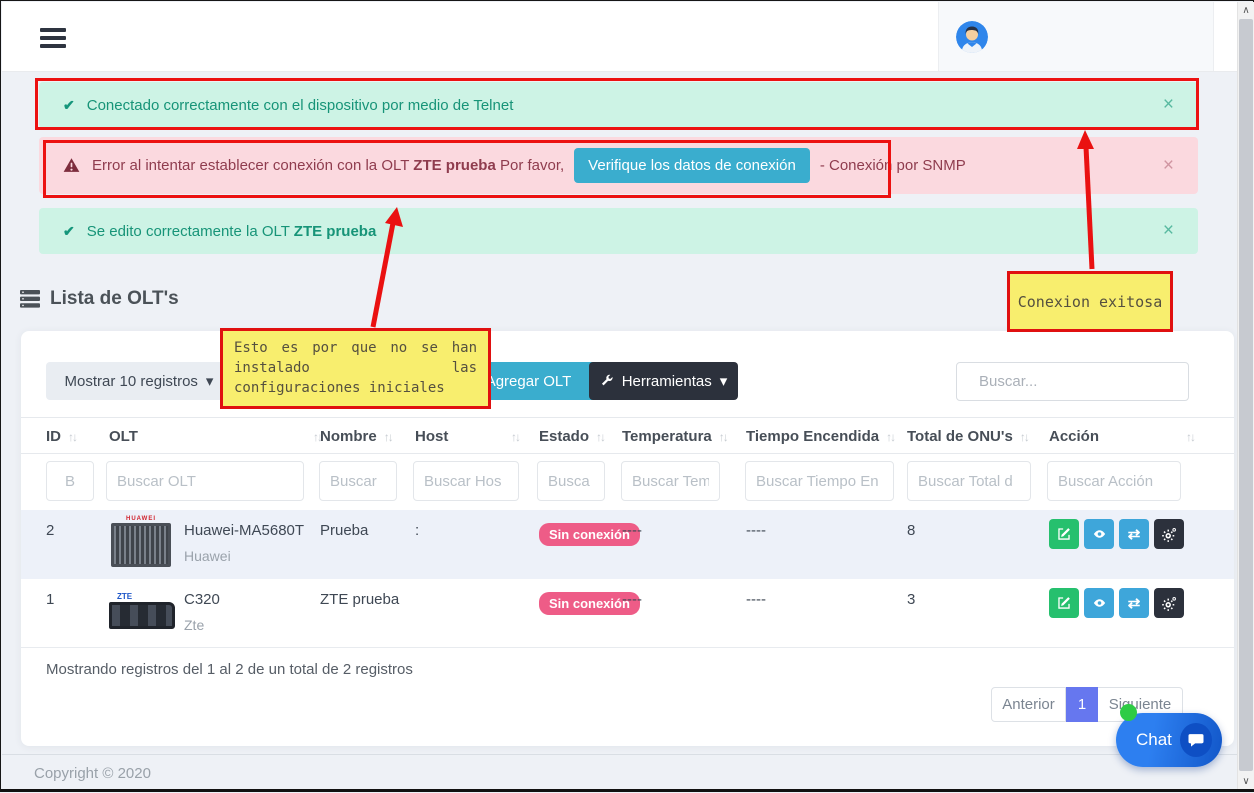  Describe the element at coordinates (1078, 381) in the screenshot. I see `search-input` at that location.